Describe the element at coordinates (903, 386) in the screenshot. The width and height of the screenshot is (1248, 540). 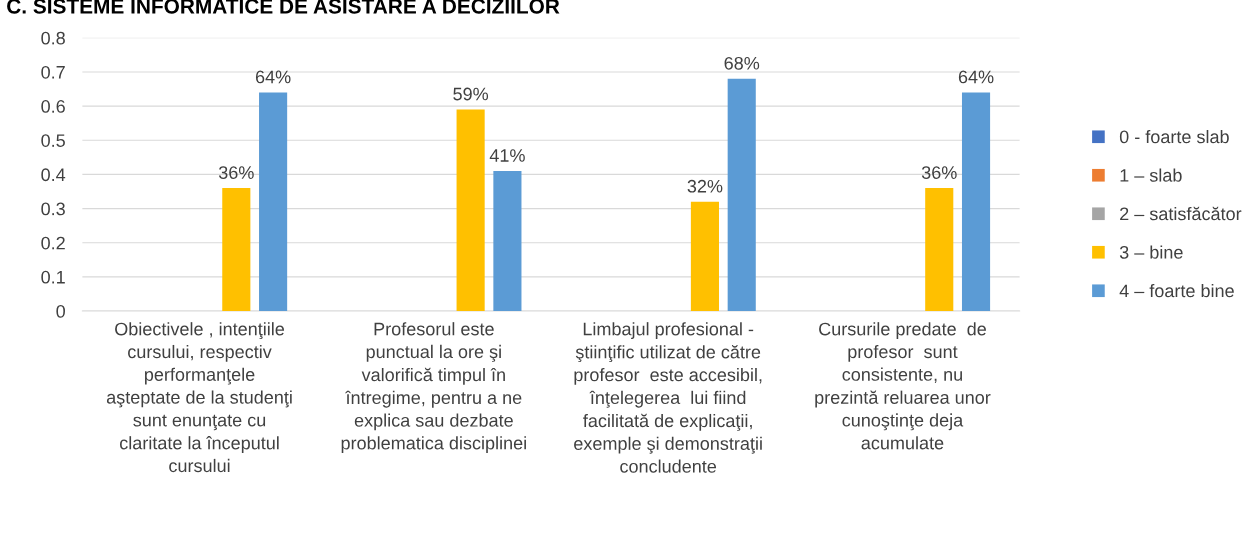
I see `x-tick-label: Cursurile predate de profesor sunt consistente, nu prezintă reluarea unor cunoştinţe deja acumulate` at that location.